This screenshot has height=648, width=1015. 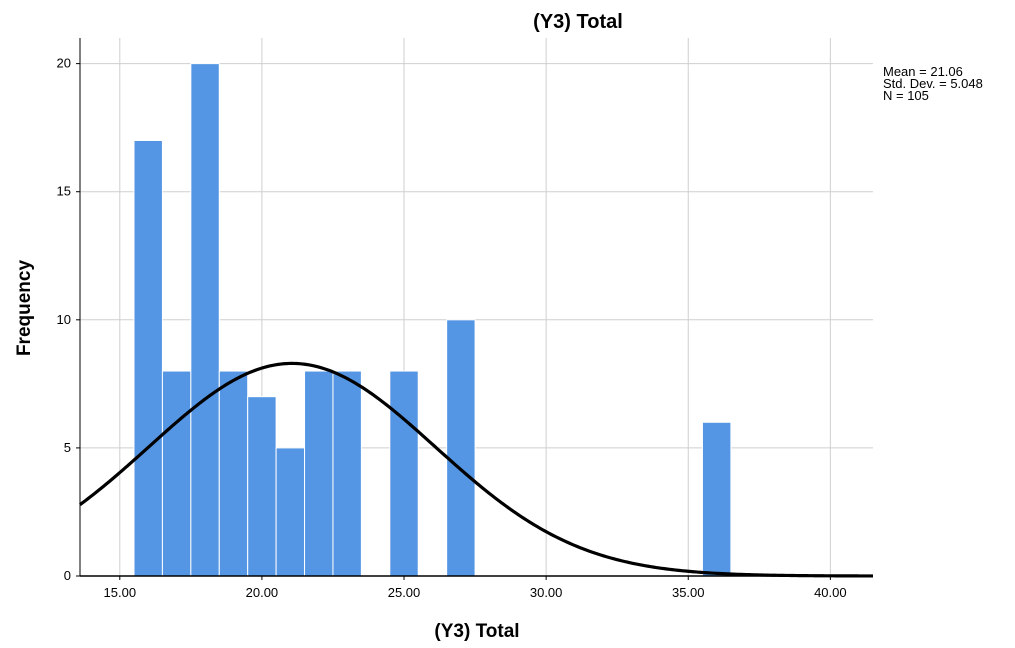 I want to click on stats-n: N = 105, so click(x=906, y=95).